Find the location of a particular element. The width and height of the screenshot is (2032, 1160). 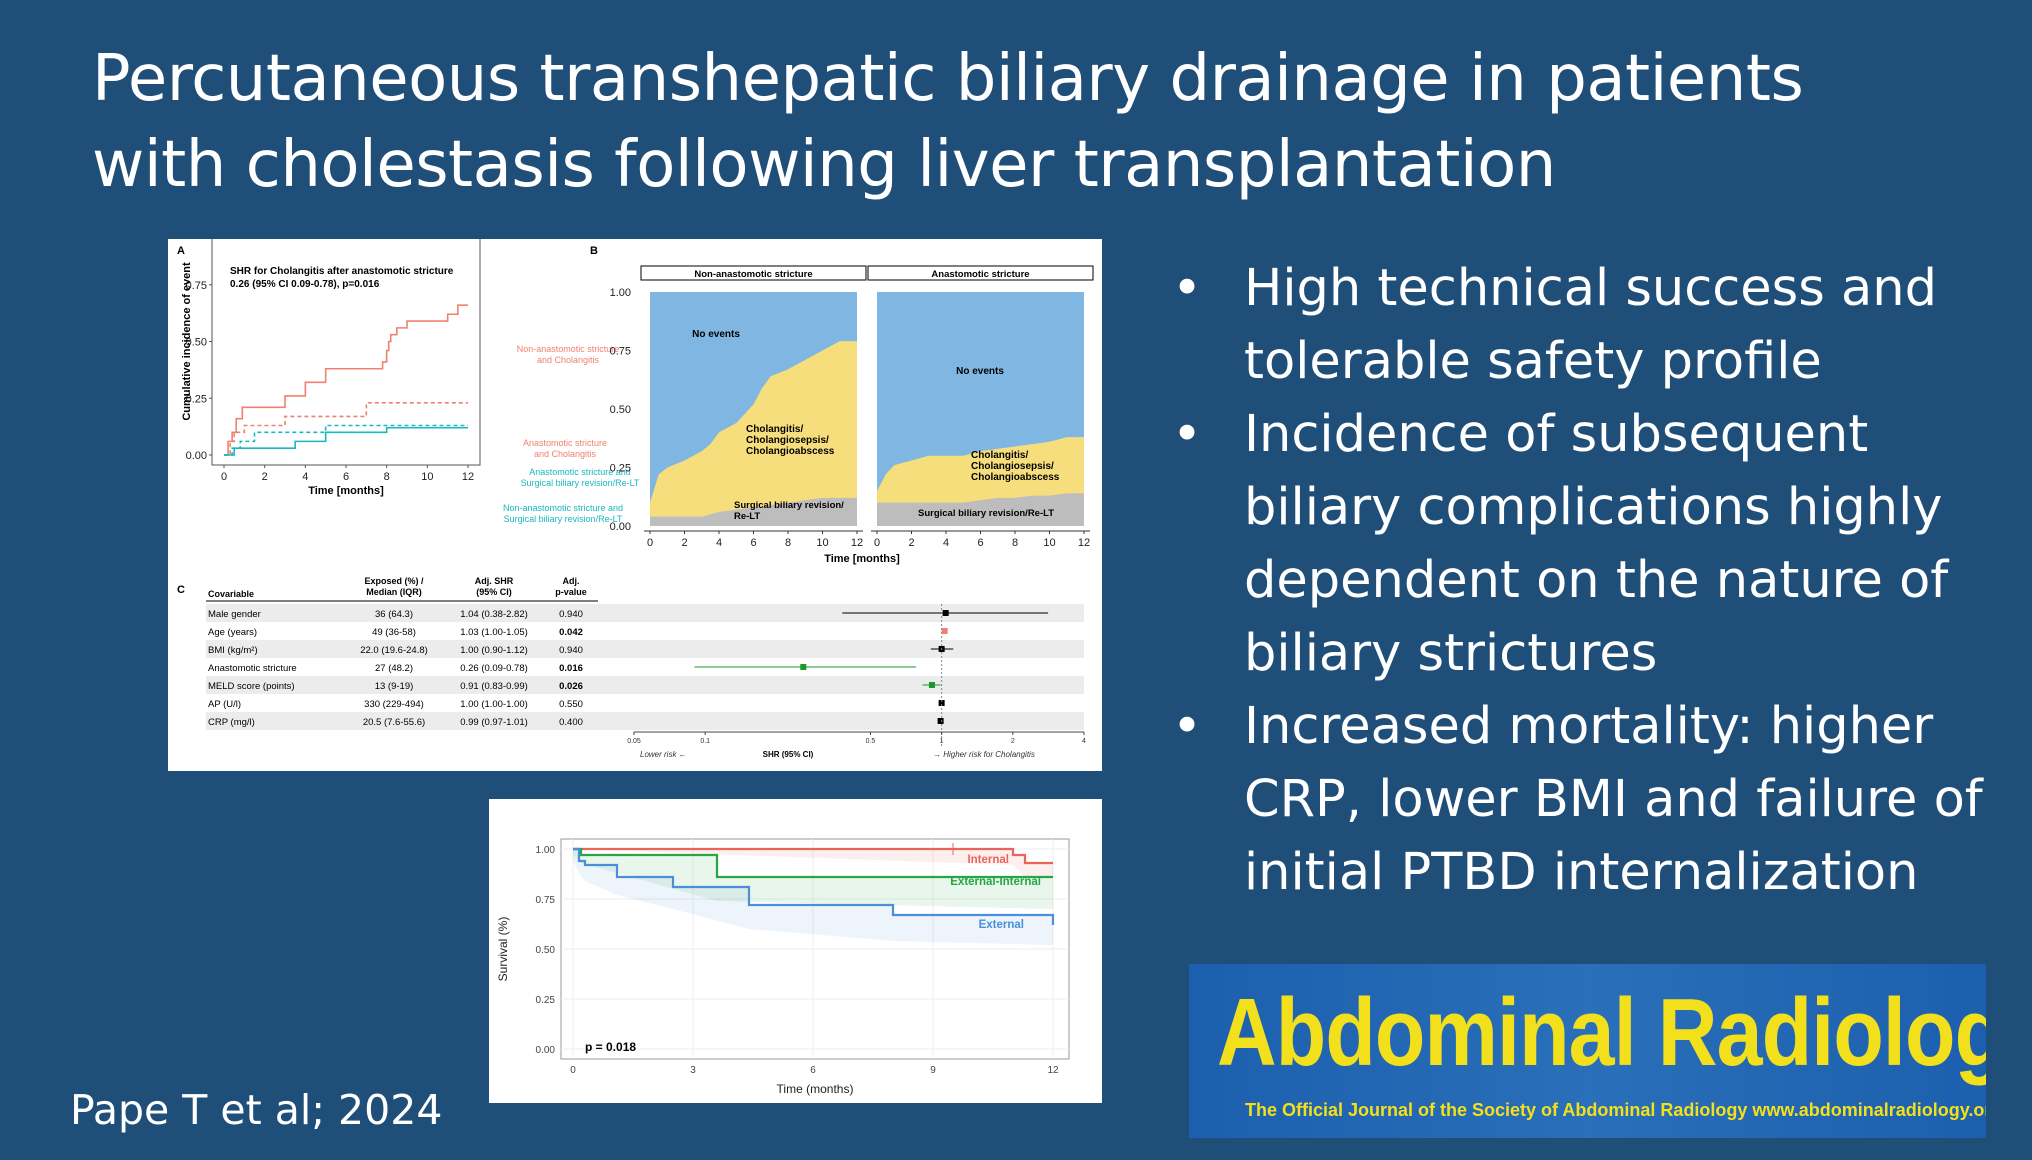

forest-right-label: → Higher risk for Cholangitis is located at coordinates (984, 754).